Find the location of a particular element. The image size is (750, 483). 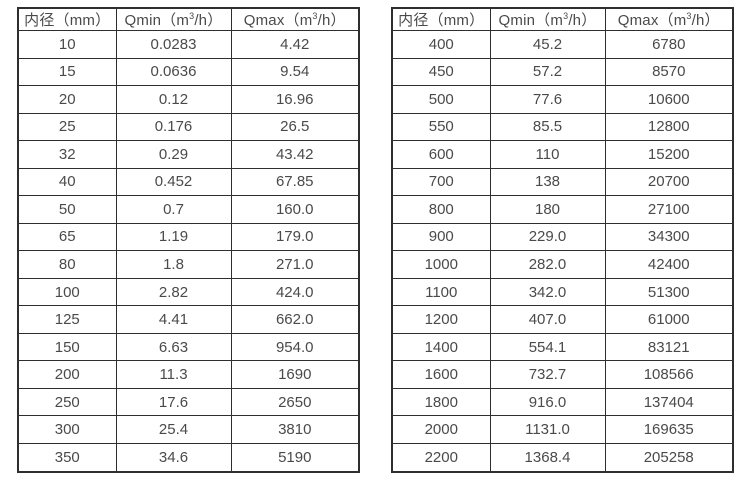

table-row: 200 11.3 1690 is located at coordinates (188, 374).